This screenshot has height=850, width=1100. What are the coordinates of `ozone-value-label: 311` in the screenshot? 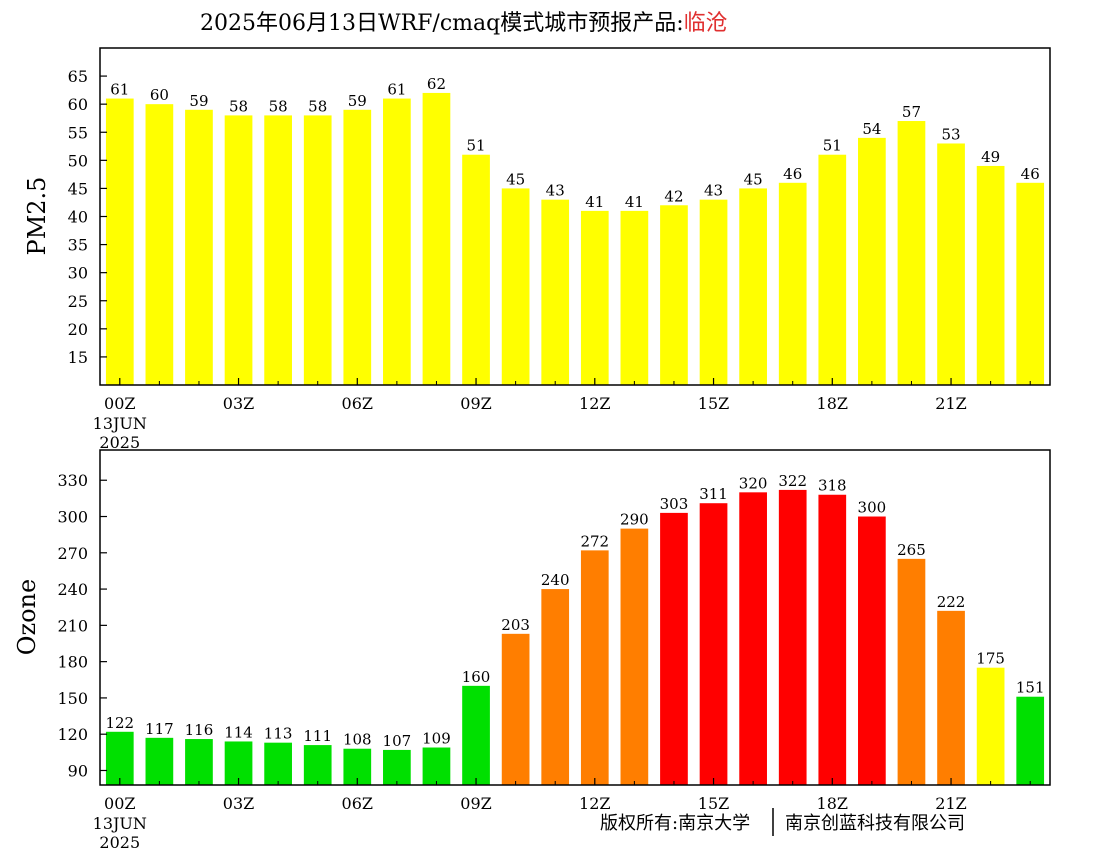 It's located at (713, 494).